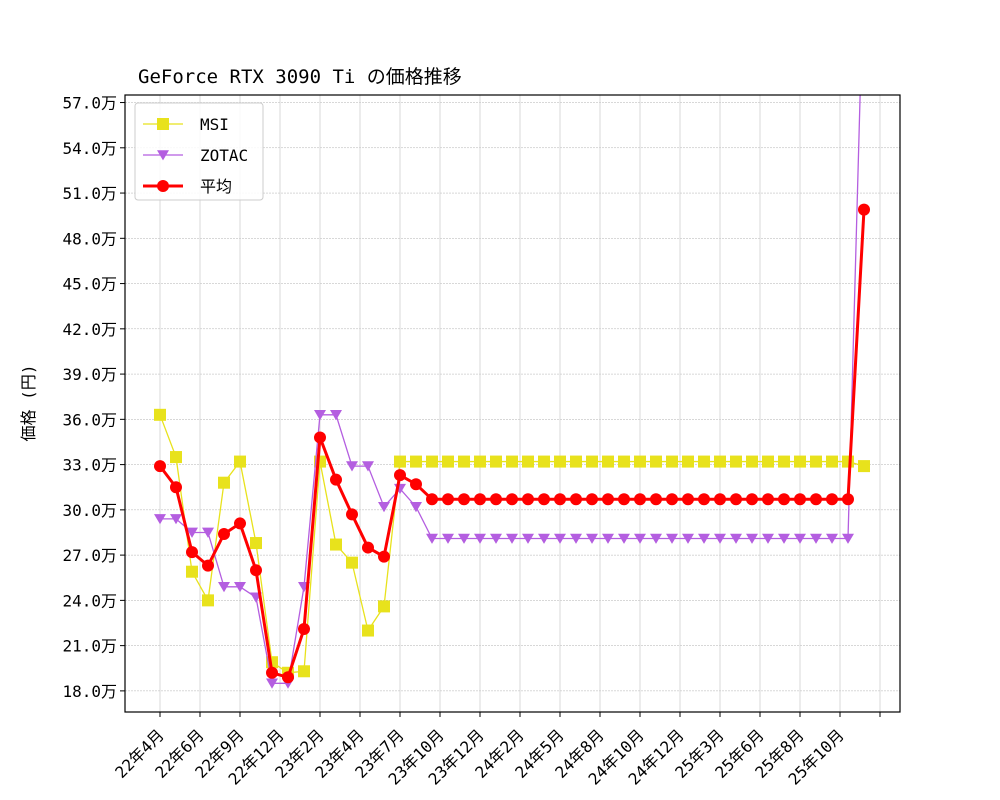 This screenshot has width=1000, height=800. What do you see at coordinates (89, 103) in the screenshot?
I see `y-tick-label: 57.0万` at bounding box center [89, 103].